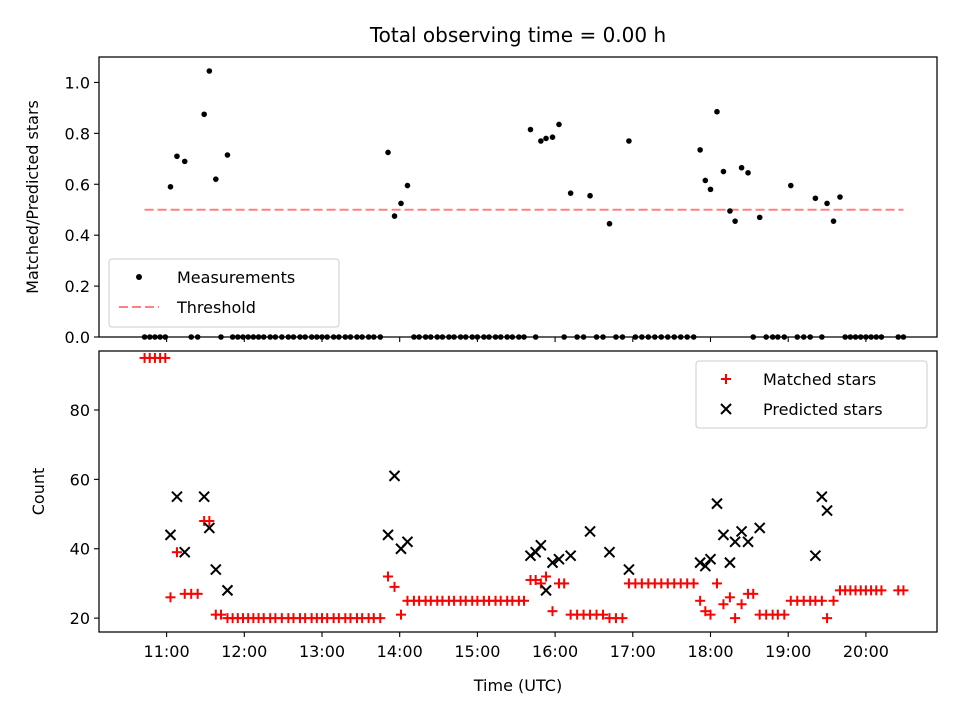 Image resolution: width=960 pixels, height=720 pixels. What do you see at coordinates (866, 651) in the screenshot?
I see `x-tick-label-20-00: 20:00` at bounding box center [866, 651].